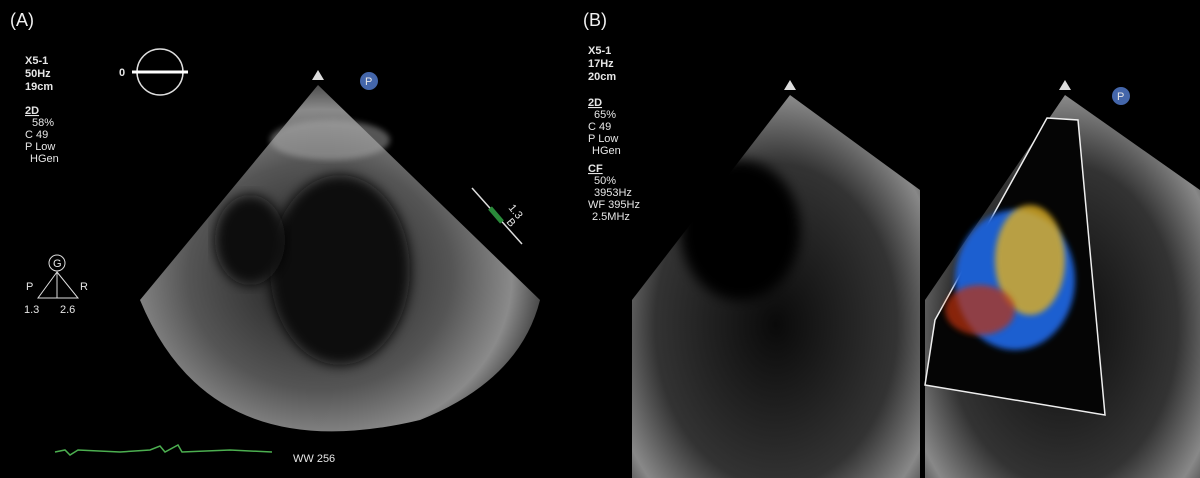 The height and width of the screenshot is (478, 1200). I want to click on color-param: 3953Hz, so click(613, 193).